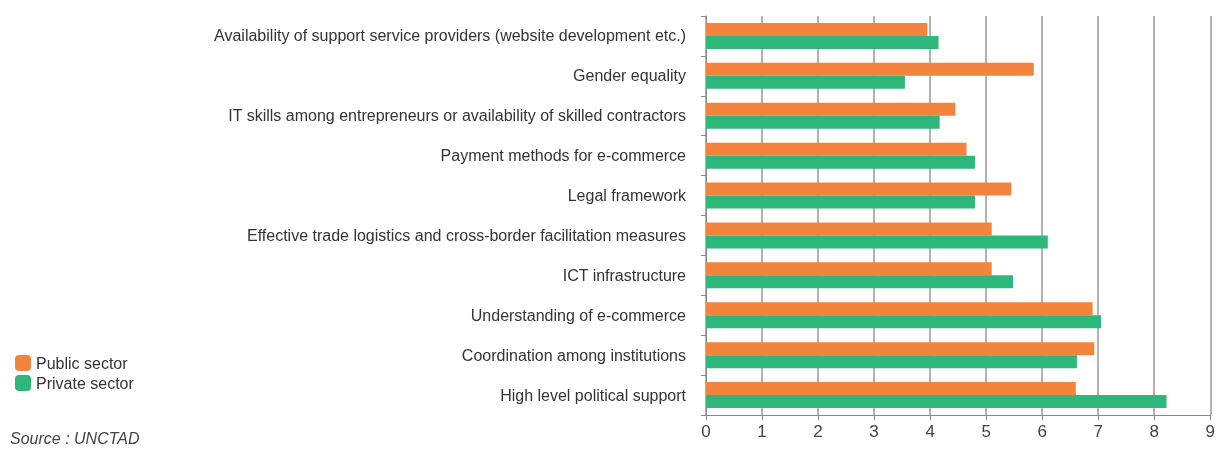  What do you see at coordinates (930, 431) in the screenshot?
I see `x-tick-label: 4` at bounding box center [930, 431].